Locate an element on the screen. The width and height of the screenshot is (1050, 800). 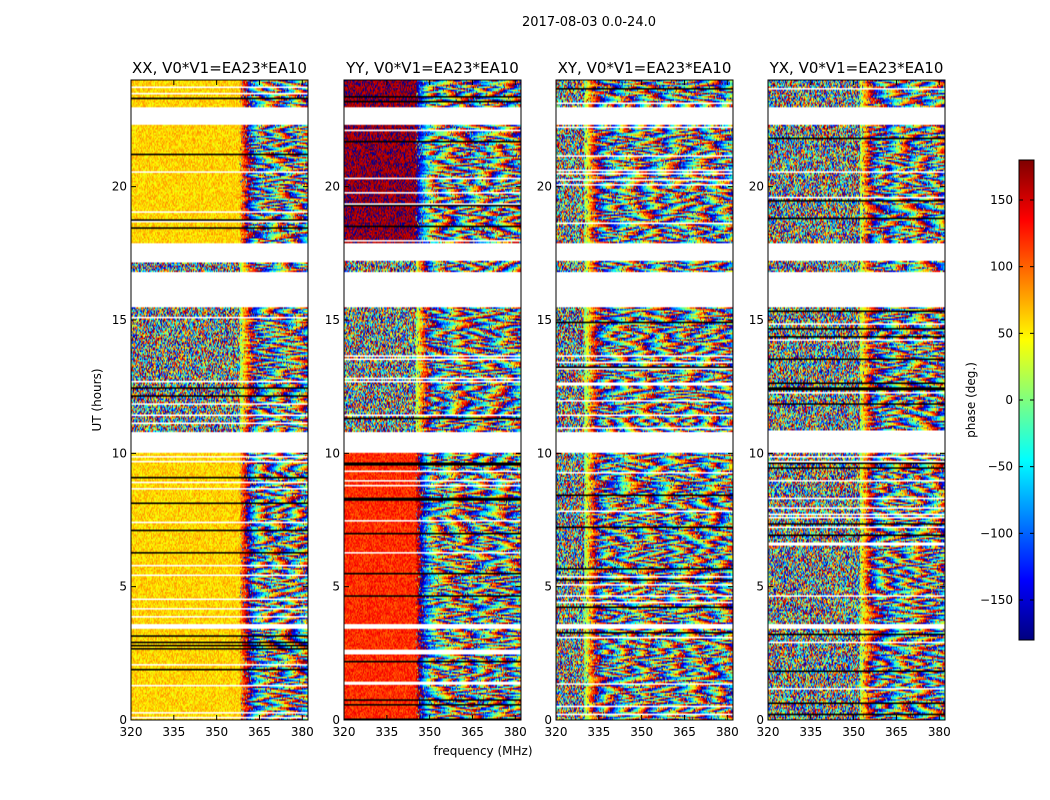
panel-title: YY, V0*V1=EA23*EA10 is located at coordinates (432, 68).